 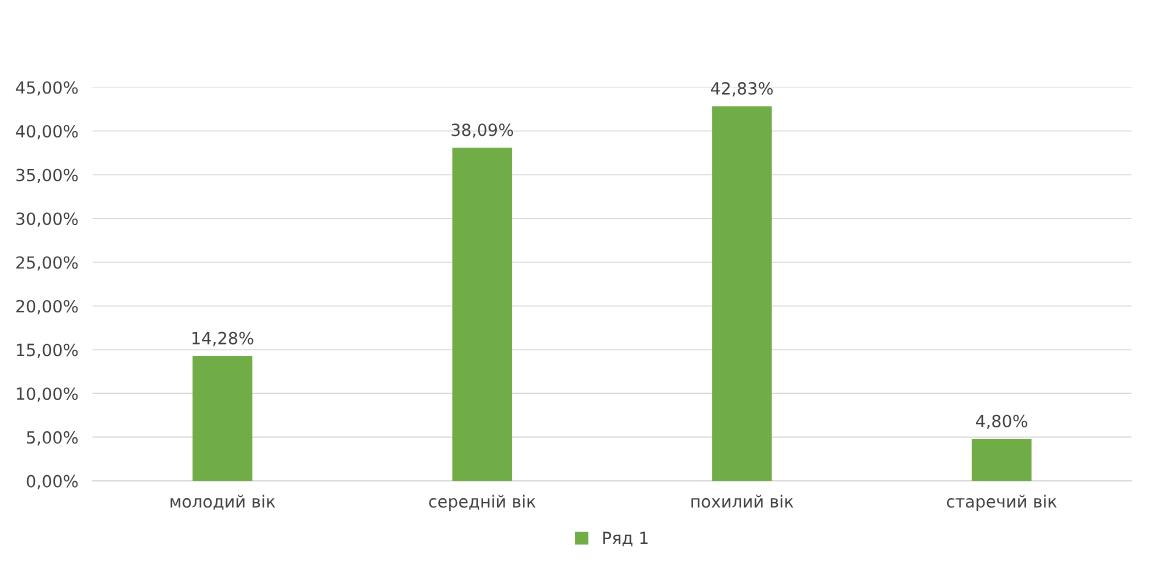 What do you see at coordinates (482, 502) in the screenshot?
I see `x-tick-label: середній вік` at bounding box center [482, 502].